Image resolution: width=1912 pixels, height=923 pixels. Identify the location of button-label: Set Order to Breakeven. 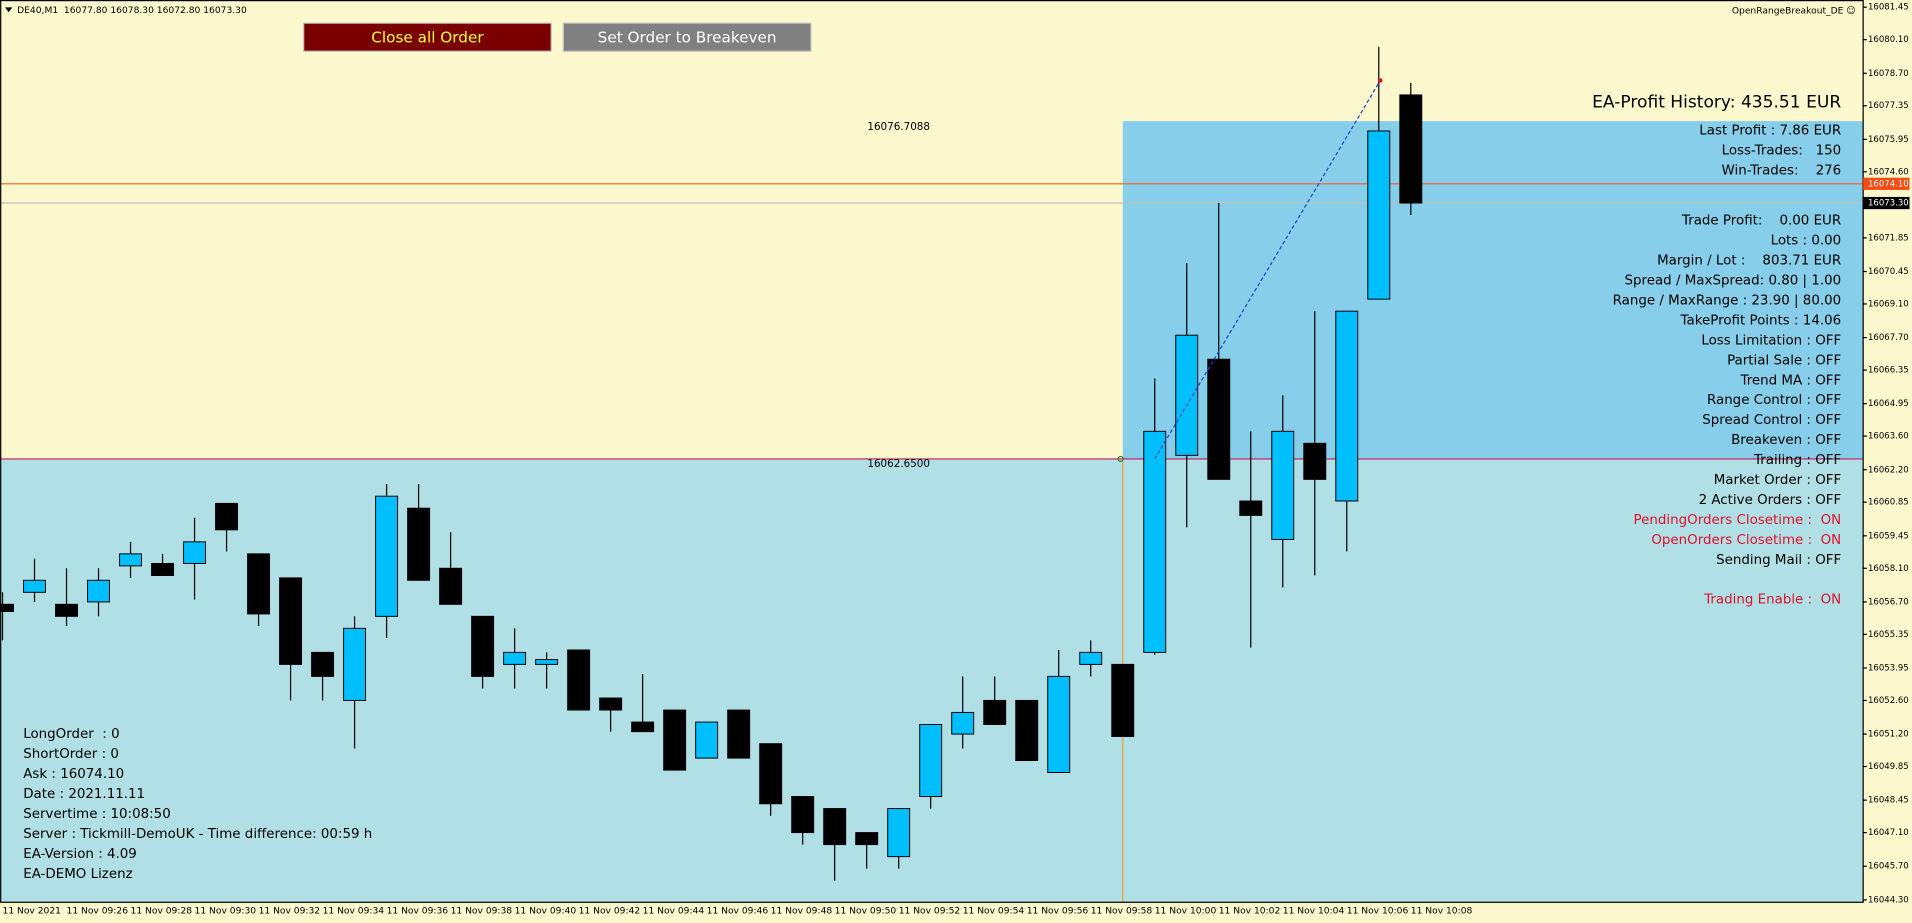
(687, 37).